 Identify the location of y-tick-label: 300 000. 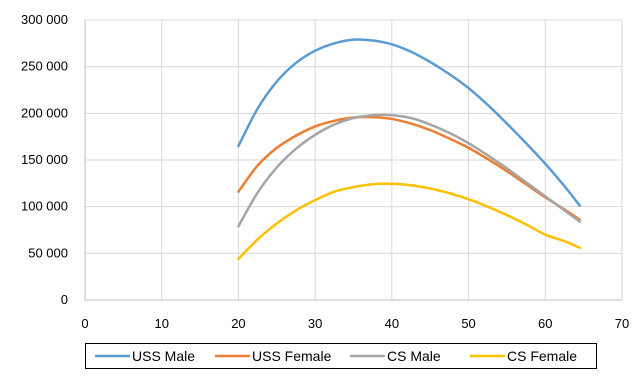
(44, 19).